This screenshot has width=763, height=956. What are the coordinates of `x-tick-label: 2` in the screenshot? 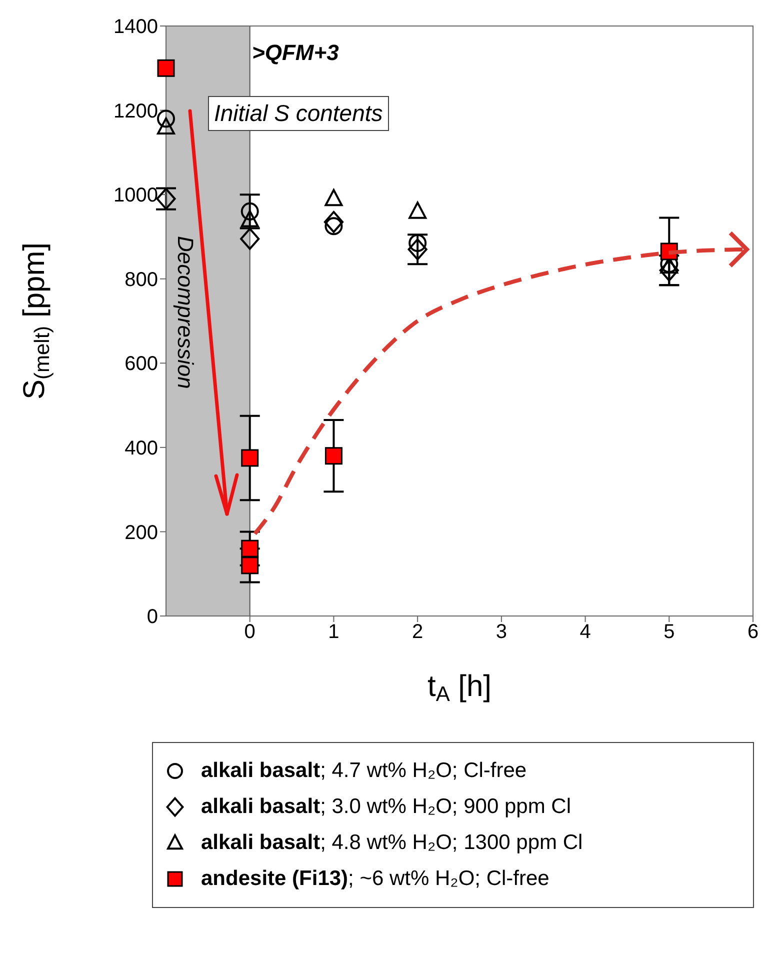 It's located at (418, 632).